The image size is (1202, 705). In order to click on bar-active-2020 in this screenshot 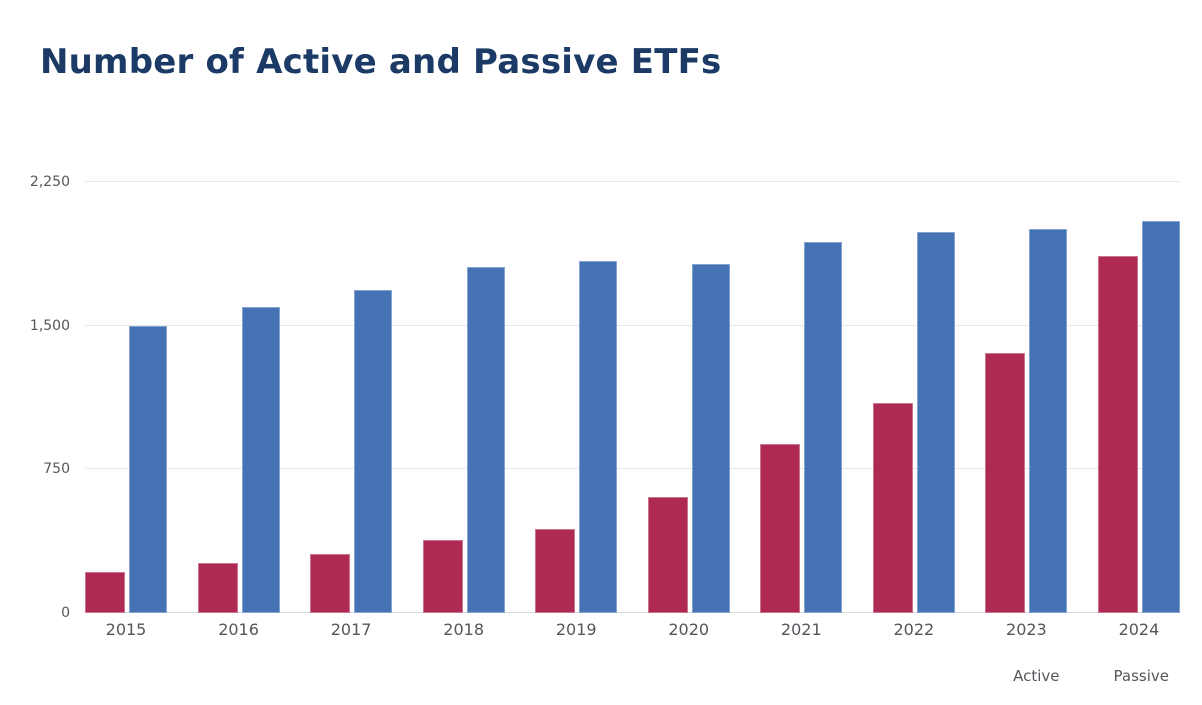, I will do `click(667, 555)`.